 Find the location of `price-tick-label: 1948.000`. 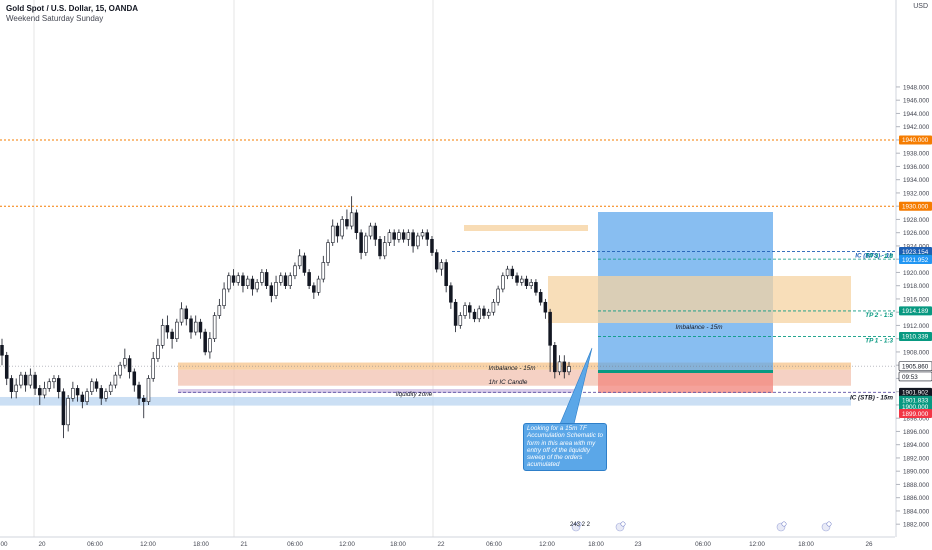

price-tick-label: 1948.000 is located at coordinates (916, 87).